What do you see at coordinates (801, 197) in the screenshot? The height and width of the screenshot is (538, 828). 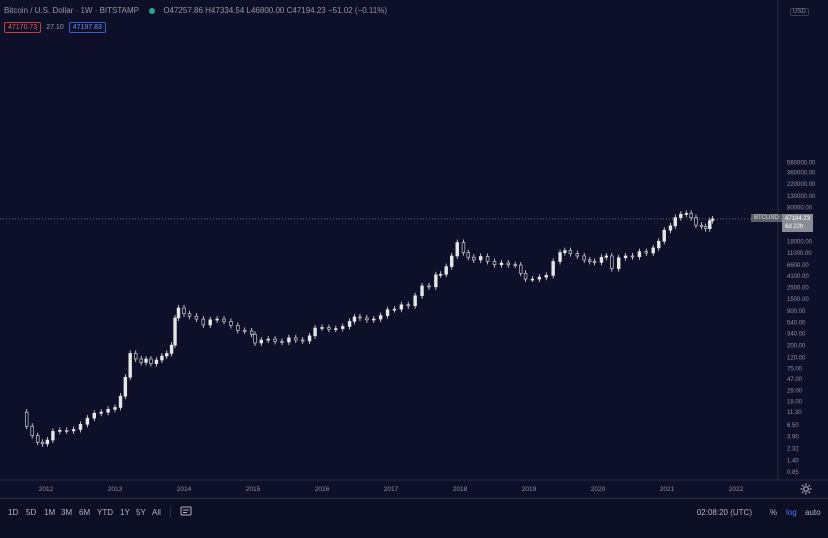 I see `price-tick-label: 130000.00` at bounding box center [801, 197].